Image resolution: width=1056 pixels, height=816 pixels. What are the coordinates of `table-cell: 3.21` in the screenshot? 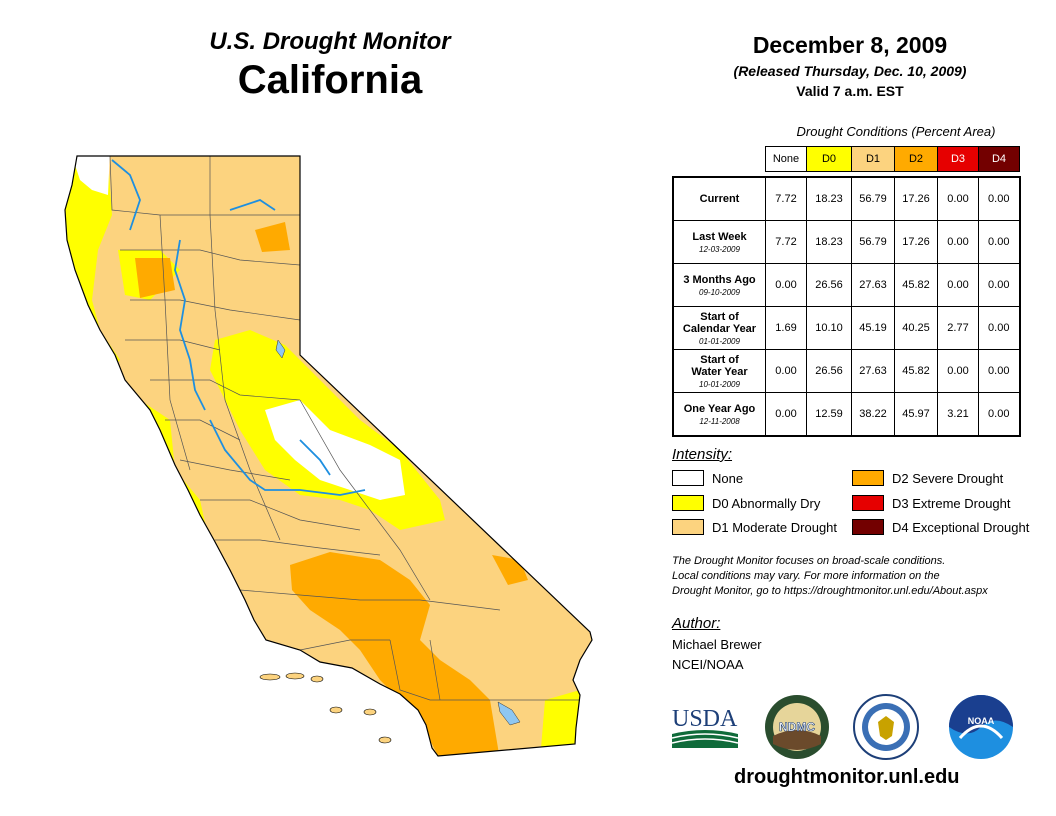 It's located at (958, 414).